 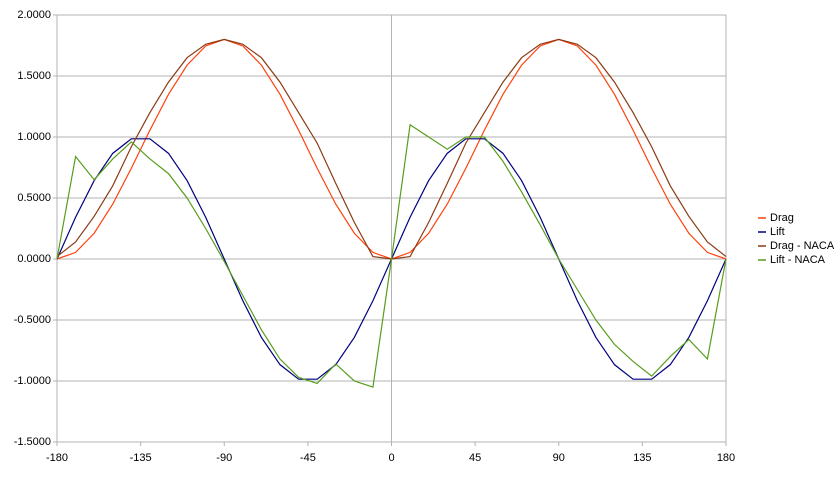 What do you see at coordinates (141, 458) in the screenshot?
I see `x-tick-label: -135` at bounding box center [141, 458].